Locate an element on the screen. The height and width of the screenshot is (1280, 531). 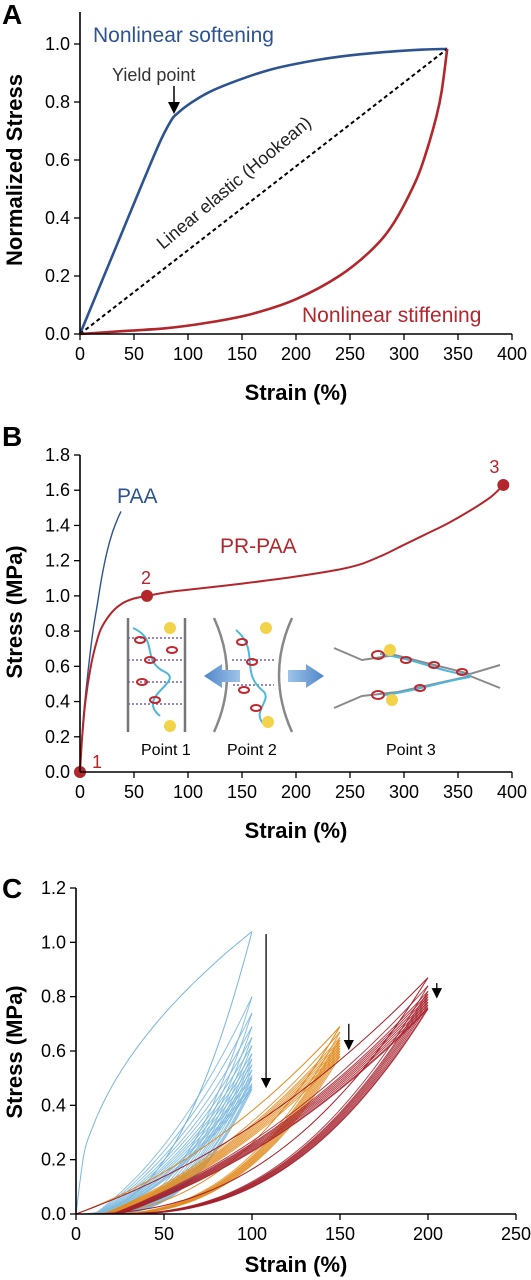
panel-c-x-label: Strain (%) is located at coordinates (296, 1264).